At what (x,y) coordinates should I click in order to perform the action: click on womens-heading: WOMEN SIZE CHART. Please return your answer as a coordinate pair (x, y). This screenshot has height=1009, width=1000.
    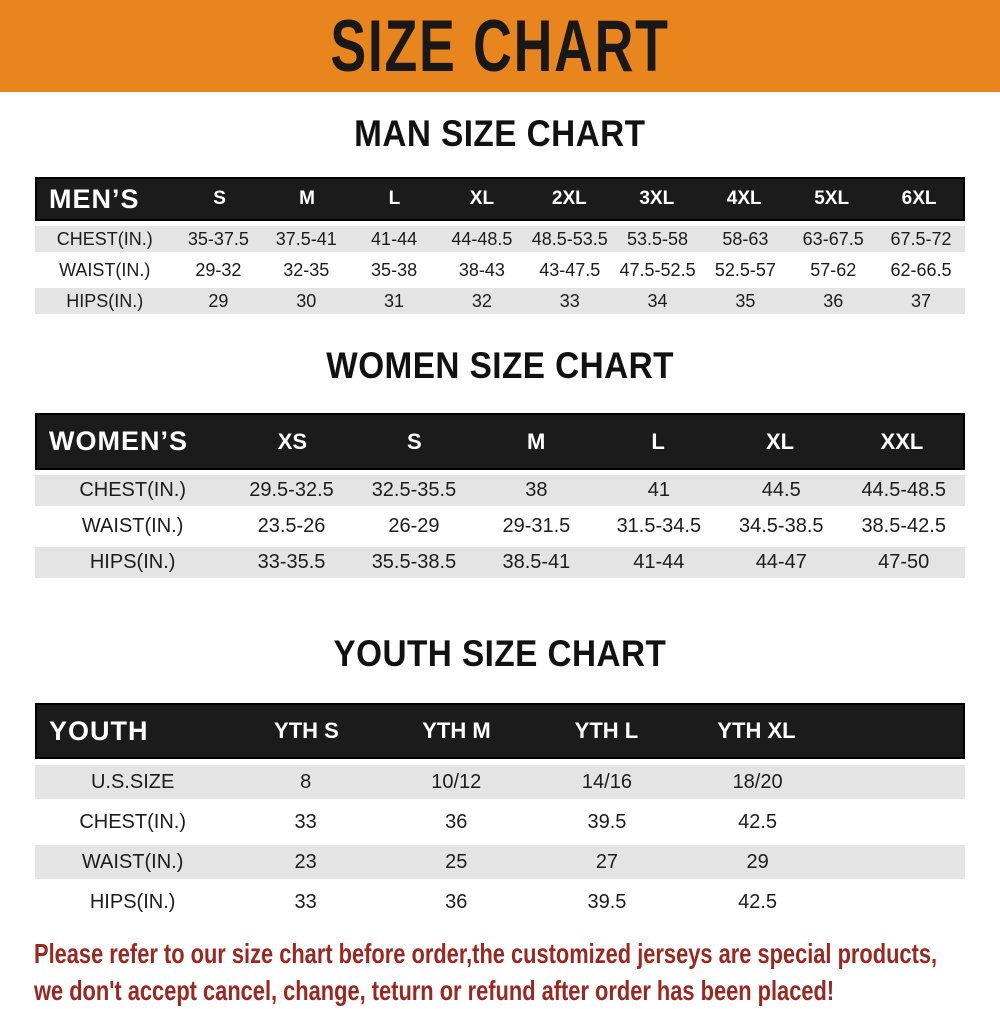
    Looking at the image, I should click on (500, 368).